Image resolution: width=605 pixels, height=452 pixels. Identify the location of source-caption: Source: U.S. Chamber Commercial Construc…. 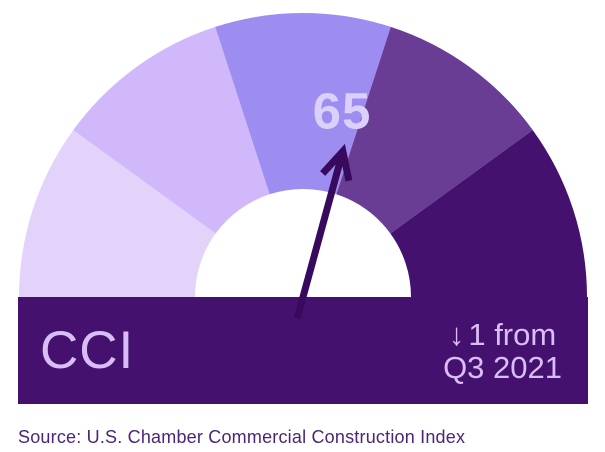
(242, 437).